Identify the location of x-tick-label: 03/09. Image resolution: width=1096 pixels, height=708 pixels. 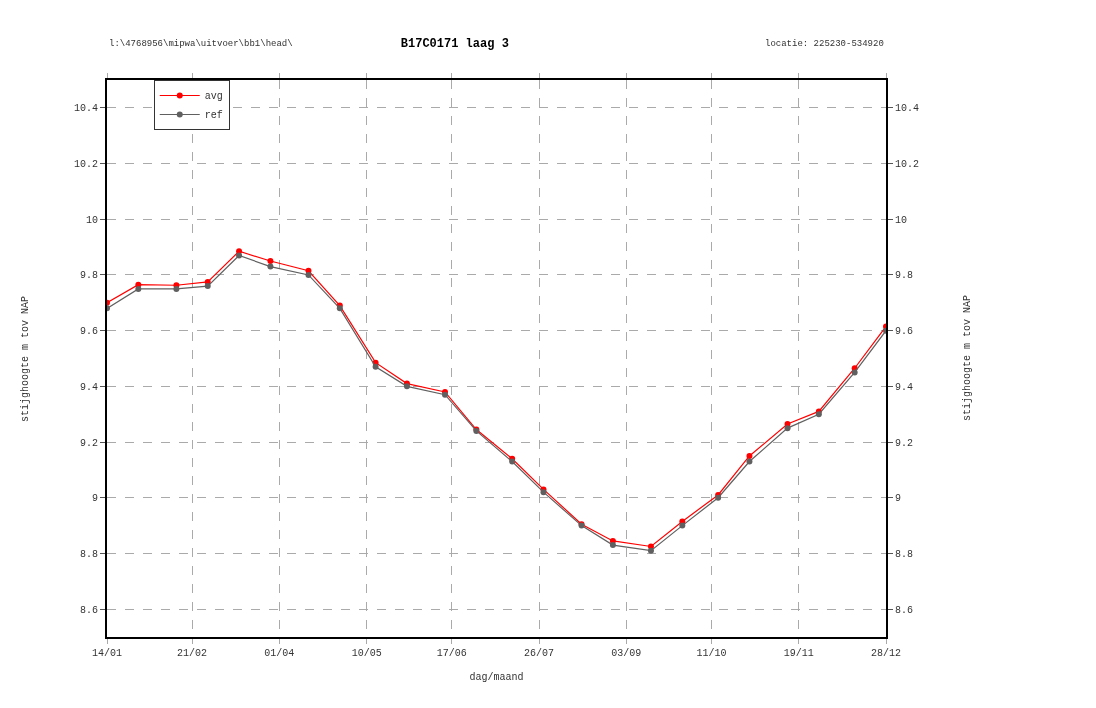
(626, 653).